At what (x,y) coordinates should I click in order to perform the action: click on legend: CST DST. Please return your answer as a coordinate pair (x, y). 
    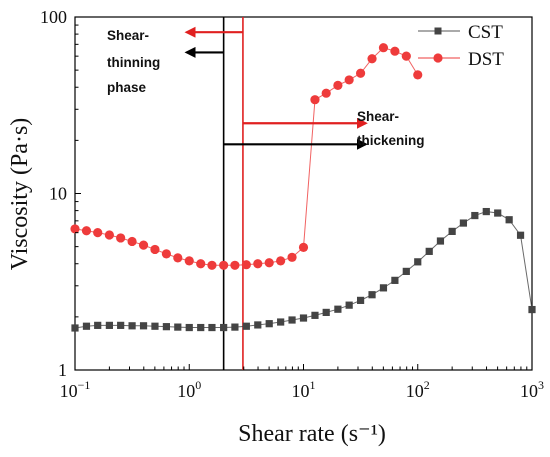
    Looking at the image, I should click on (461, 46).